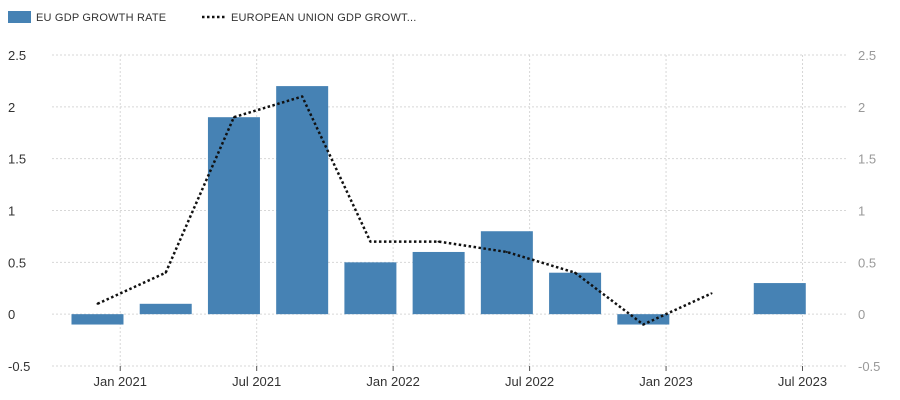  Describe the element at coordinates (861, 211) in the screenshot. I see `y-tick-label-right: 1` at that location.